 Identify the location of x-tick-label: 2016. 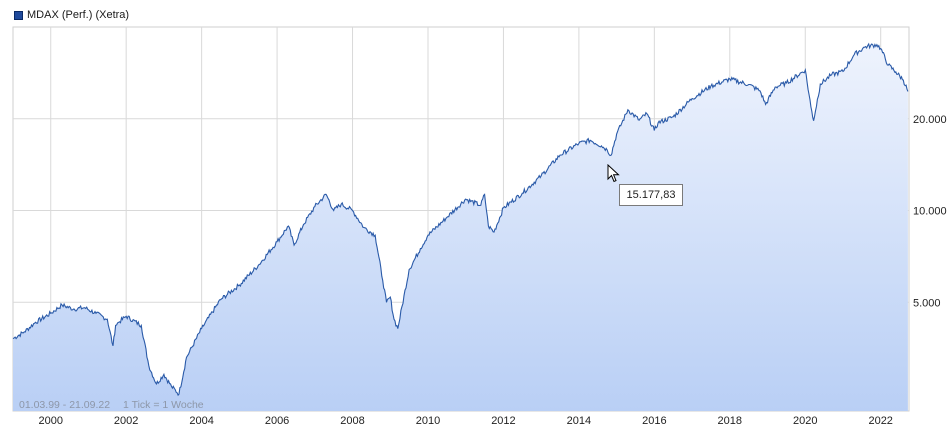
(654, 421).